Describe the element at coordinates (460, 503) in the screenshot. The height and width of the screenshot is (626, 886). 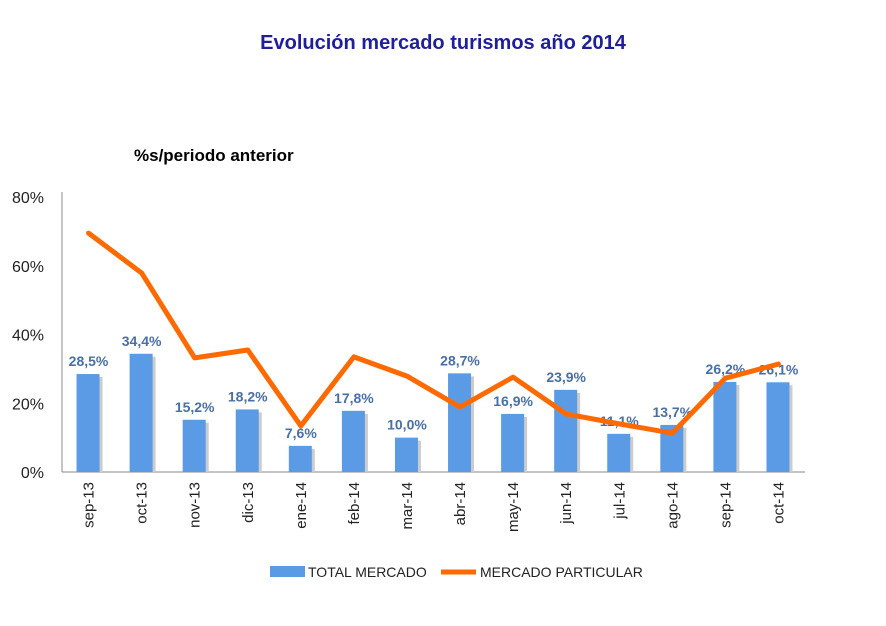
I see `x-tick-label: abr-14` at that location.